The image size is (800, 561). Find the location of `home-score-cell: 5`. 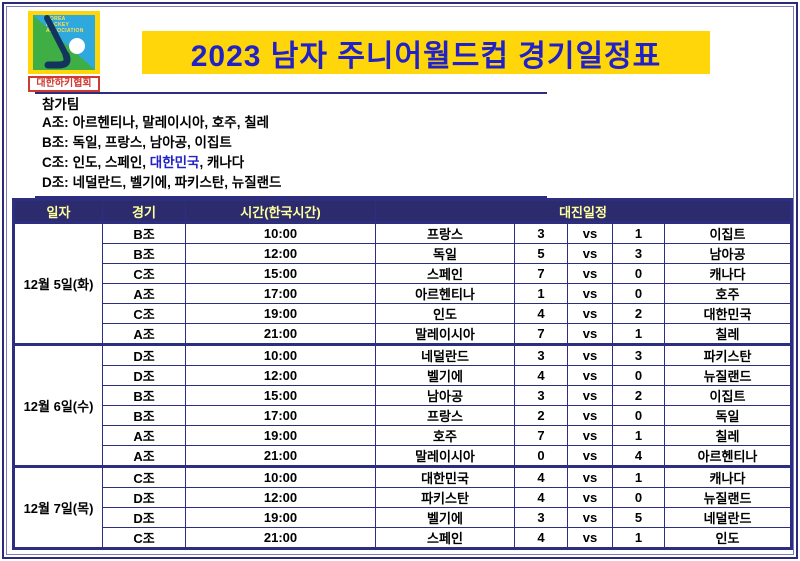

home-score-cell: 5 is located at coordinates (541, 253).